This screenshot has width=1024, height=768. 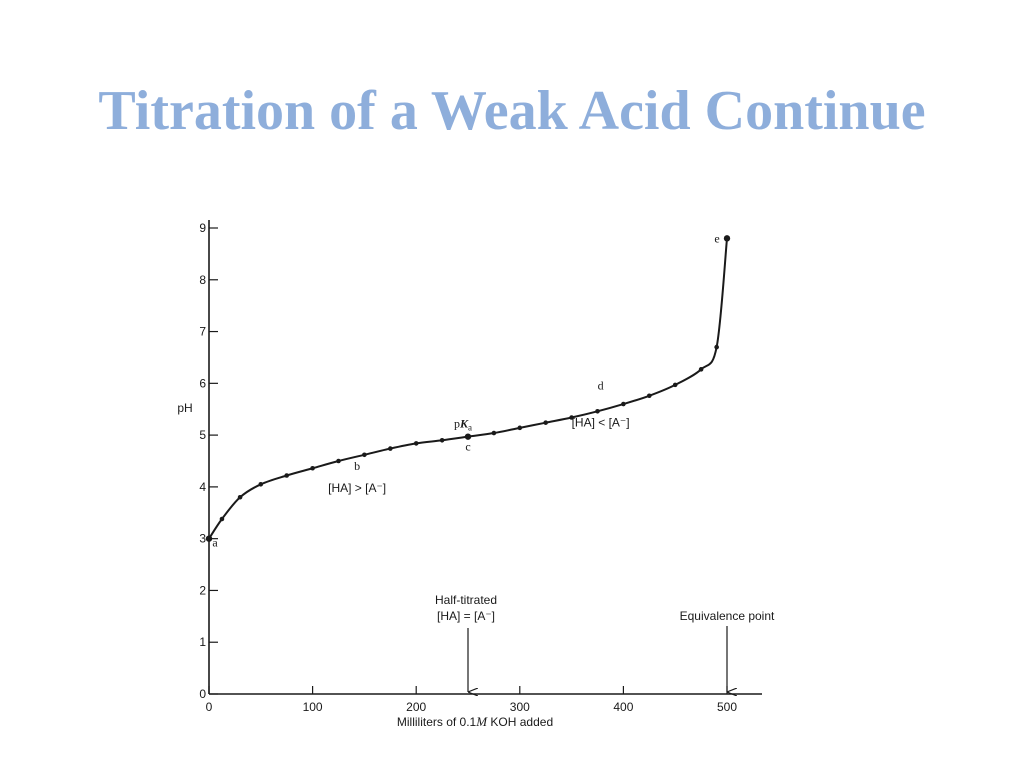 I want to click on x-axis-label: Milliliters of 0.1M KOH added, so click(x=475, y=721).